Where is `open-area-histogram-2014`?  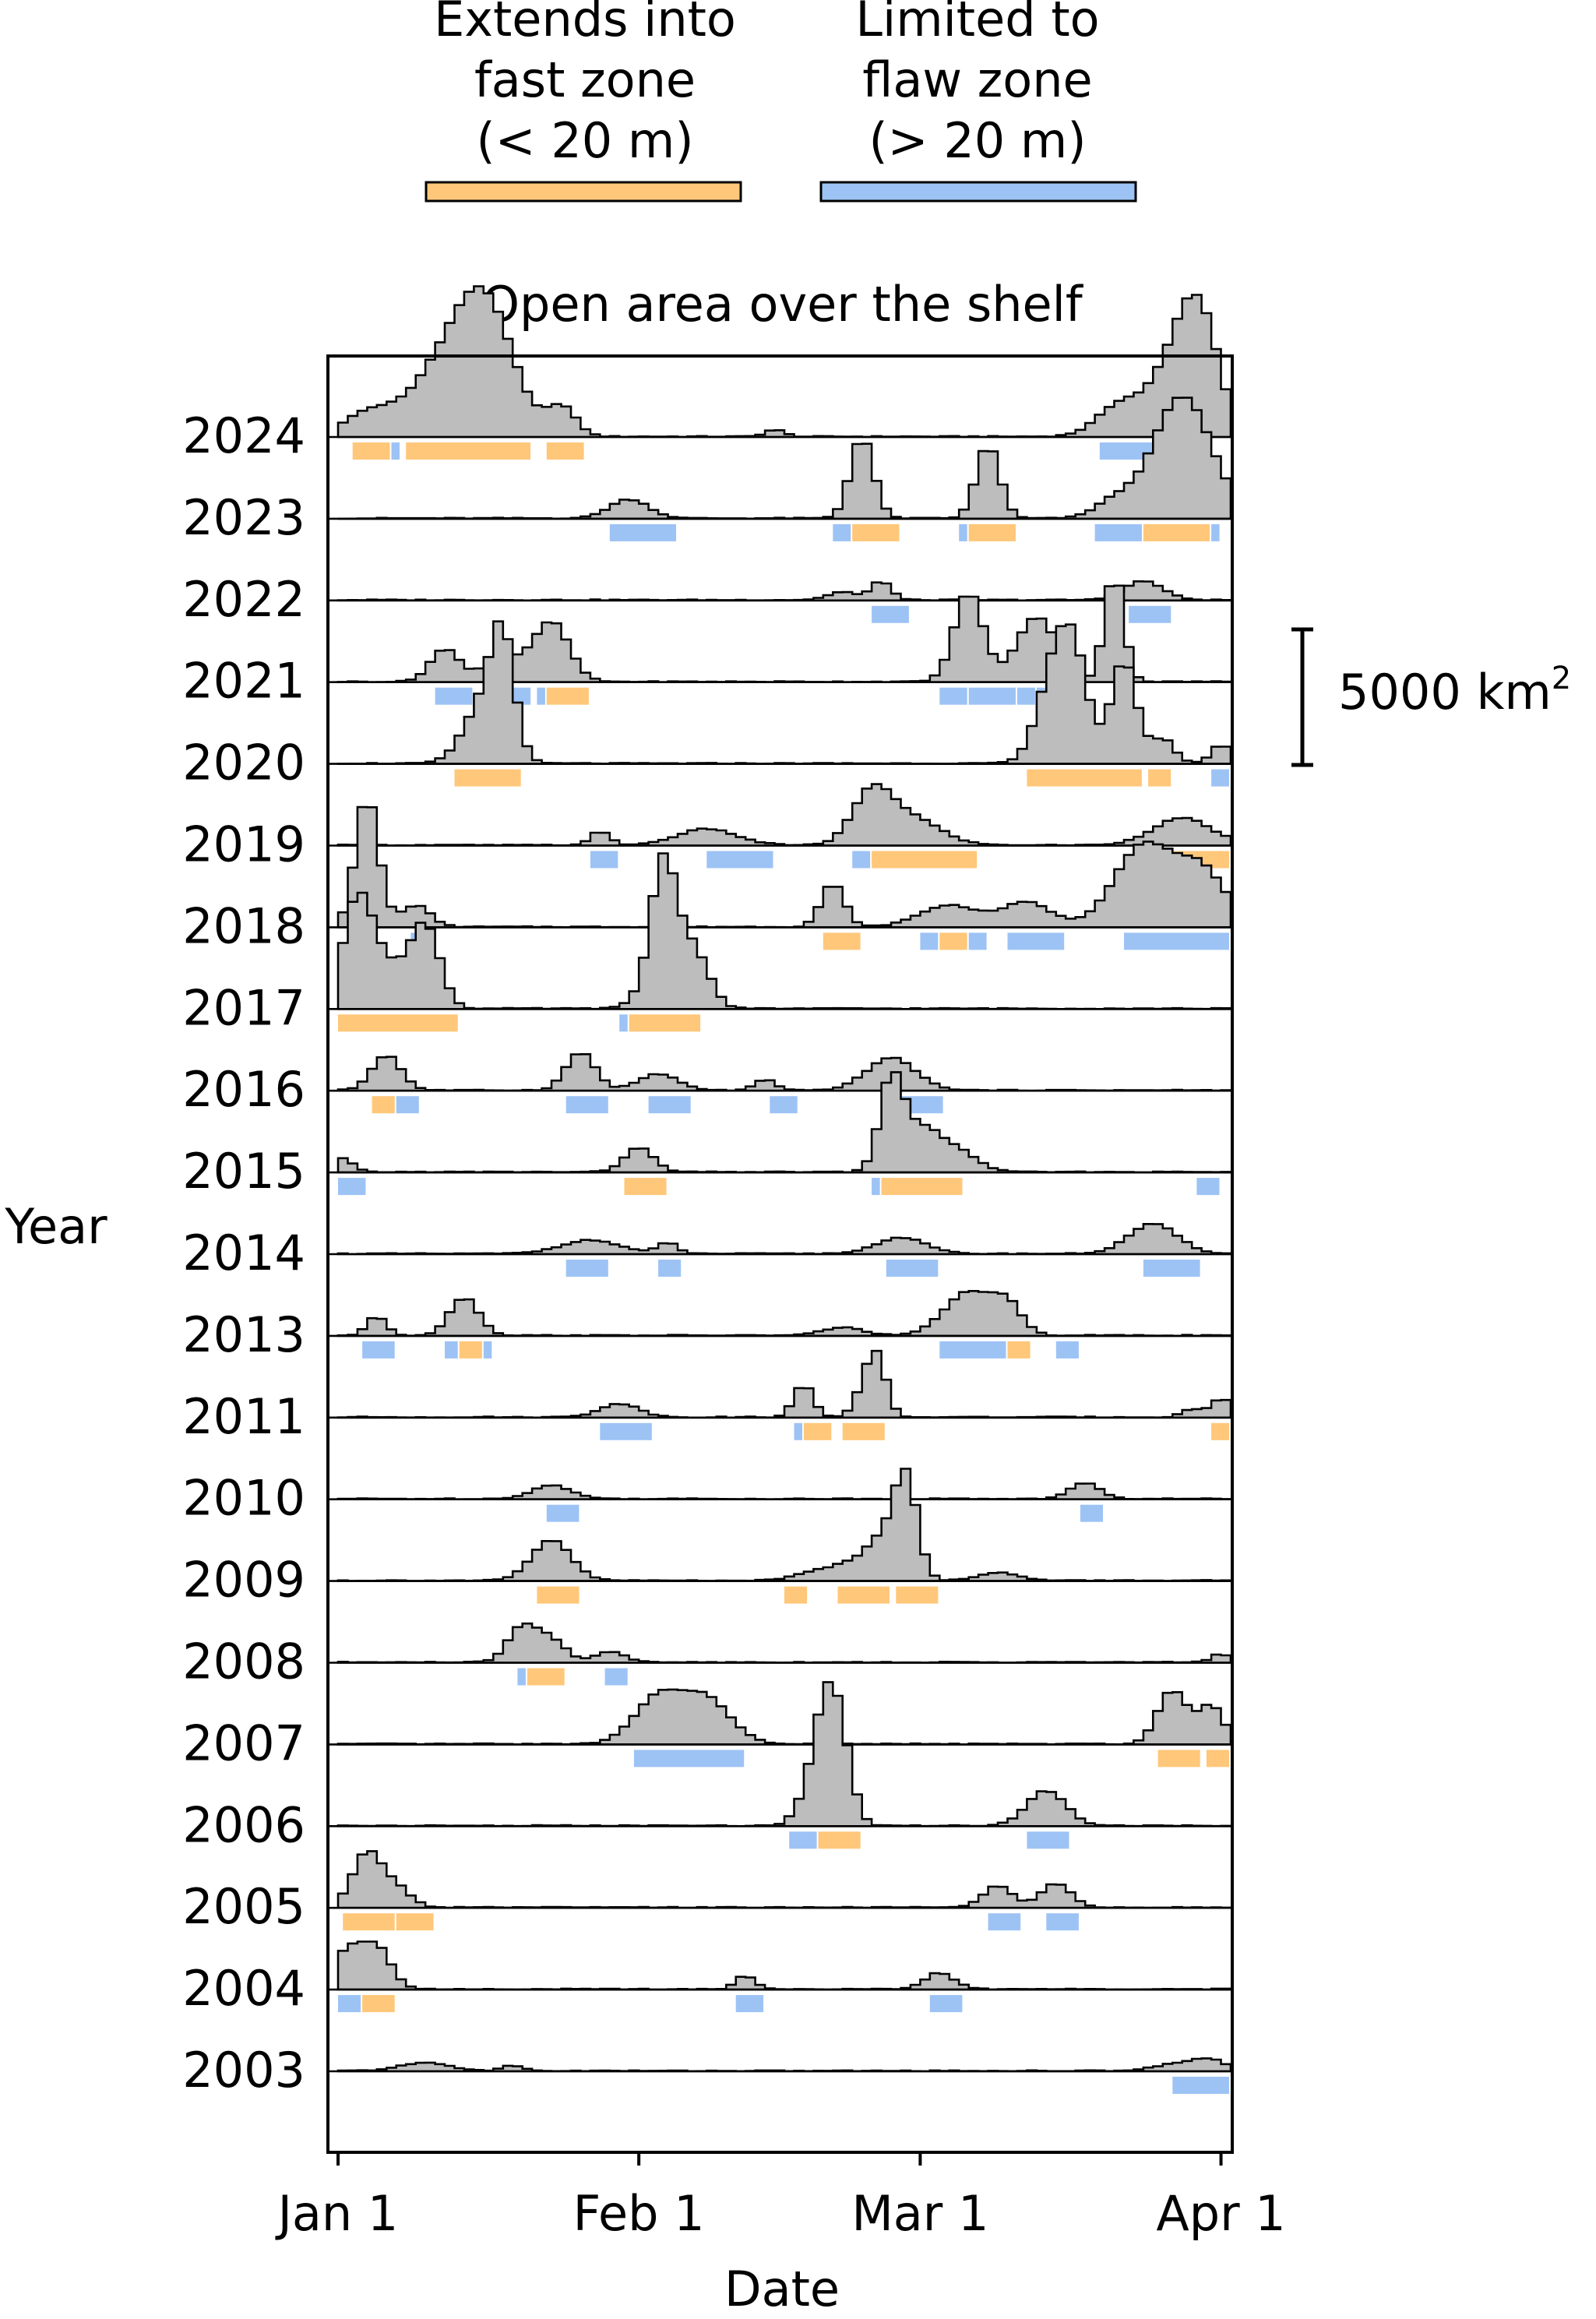 open-area-histogram-2014 is located at coordinates (784, 1240).